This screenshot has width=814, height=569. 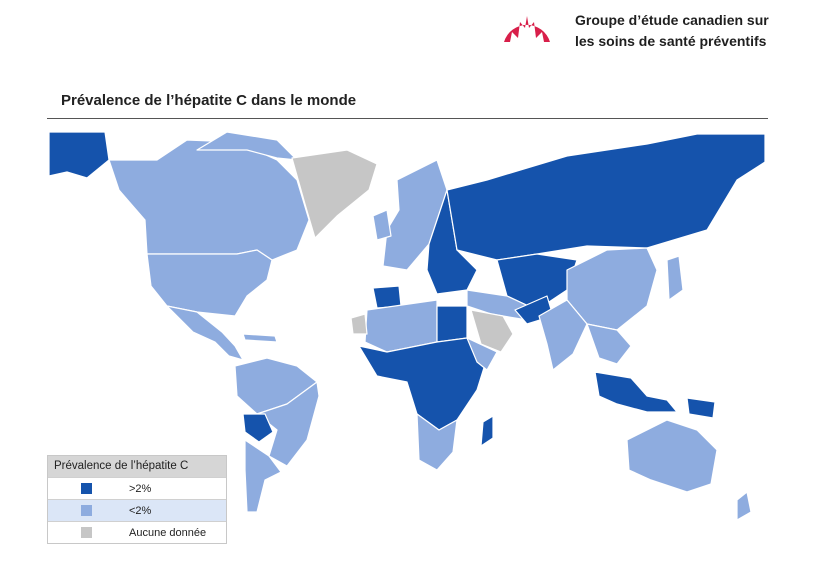 What do you see at coordinates (452, 324) in the screenshot?
I see `egypt-region` at bounding box center [452, 324].